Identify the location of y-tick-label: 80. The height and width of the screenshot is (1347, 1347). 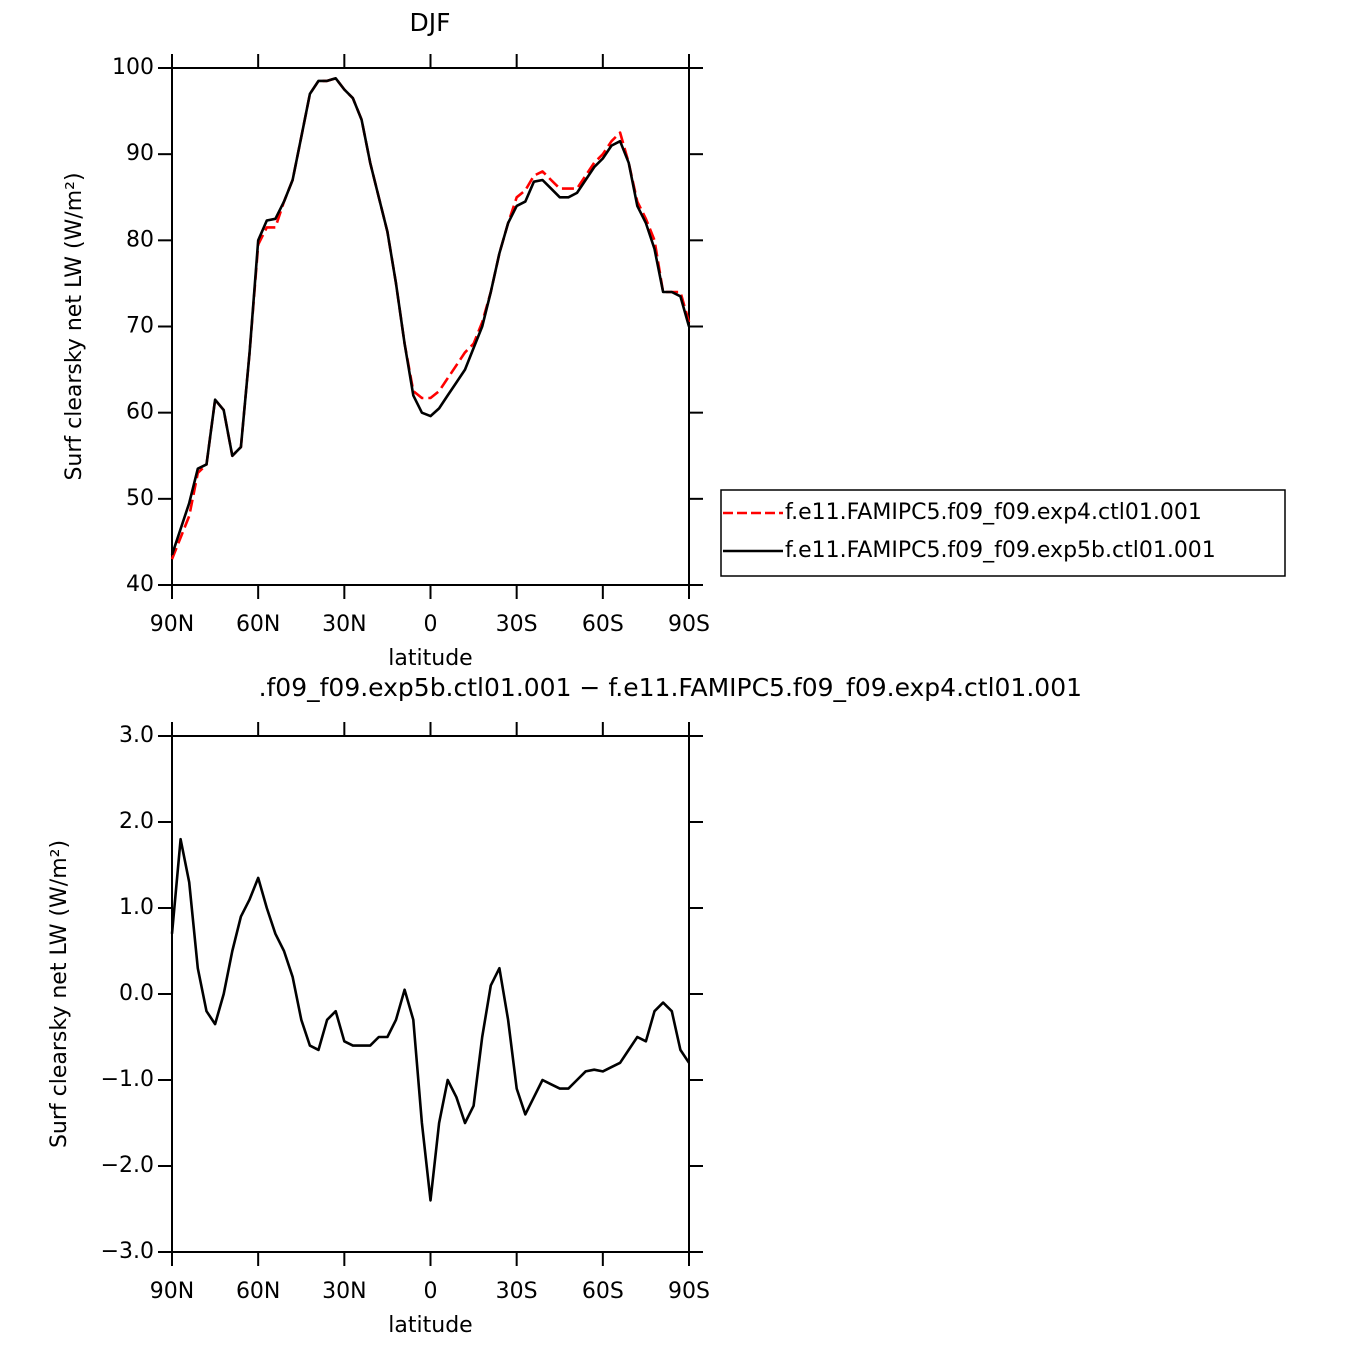
(140, 239).